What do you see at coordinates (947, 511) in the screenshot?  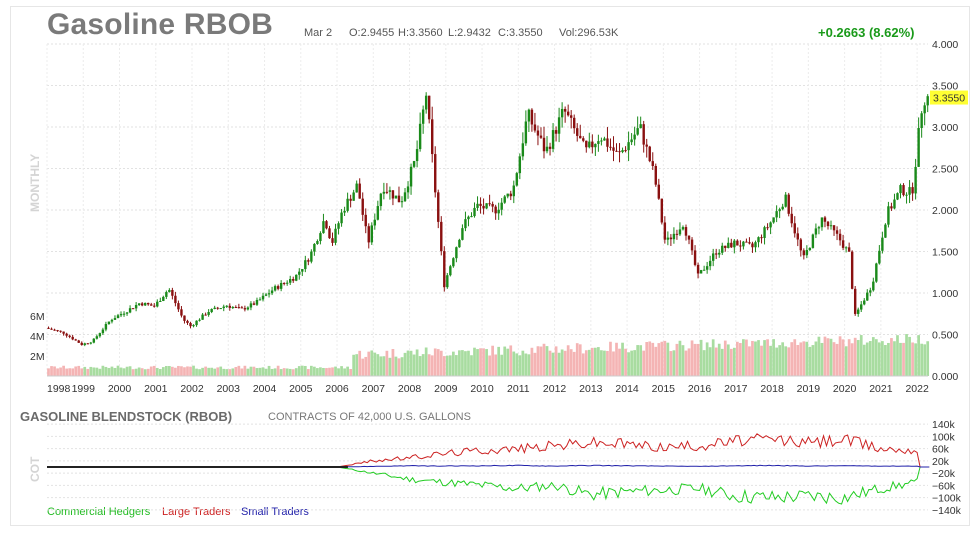 I see `cot-y-tick: −140k` at bounding box center [947, 511].